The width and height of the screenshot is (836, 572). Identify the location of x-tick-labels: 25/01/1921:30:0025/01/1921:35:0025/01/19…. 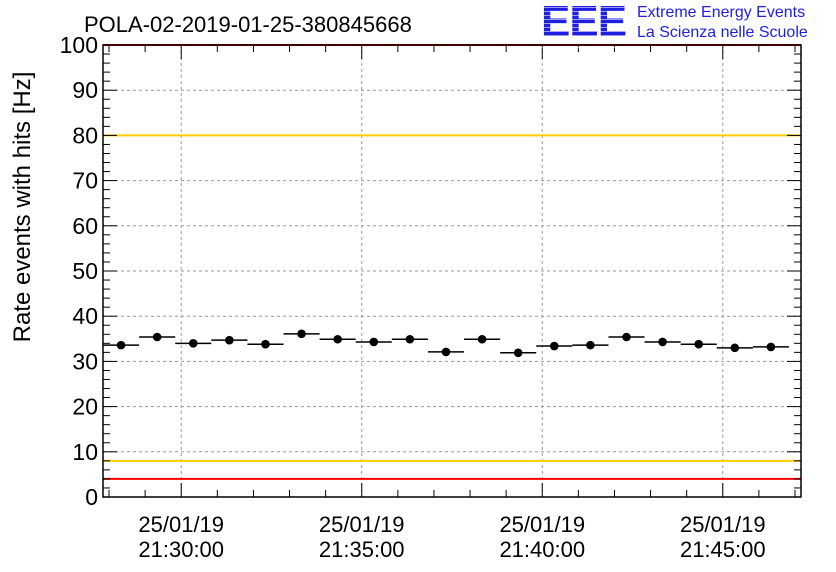
(451, 537).